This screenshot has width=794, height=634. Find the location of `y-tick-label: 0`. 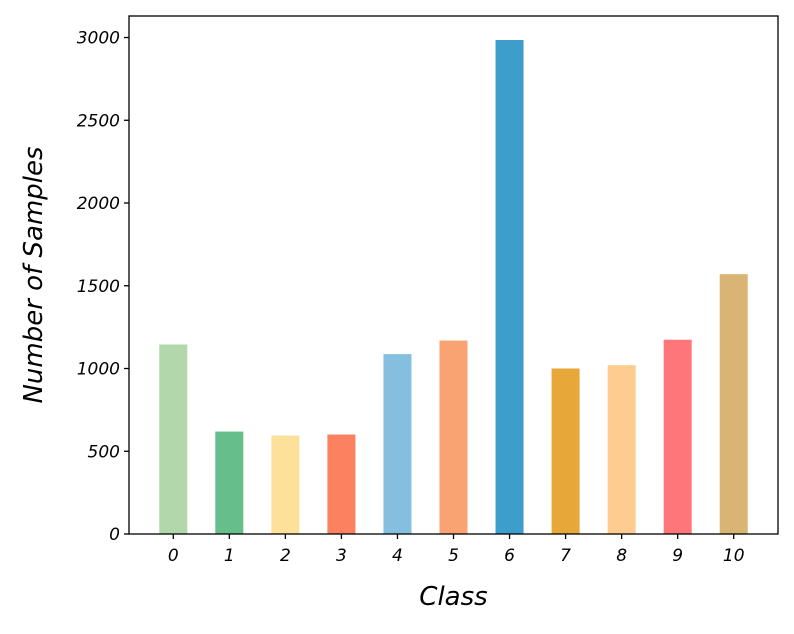

y-tick-label: 0 is located at coordinates (114, 535).